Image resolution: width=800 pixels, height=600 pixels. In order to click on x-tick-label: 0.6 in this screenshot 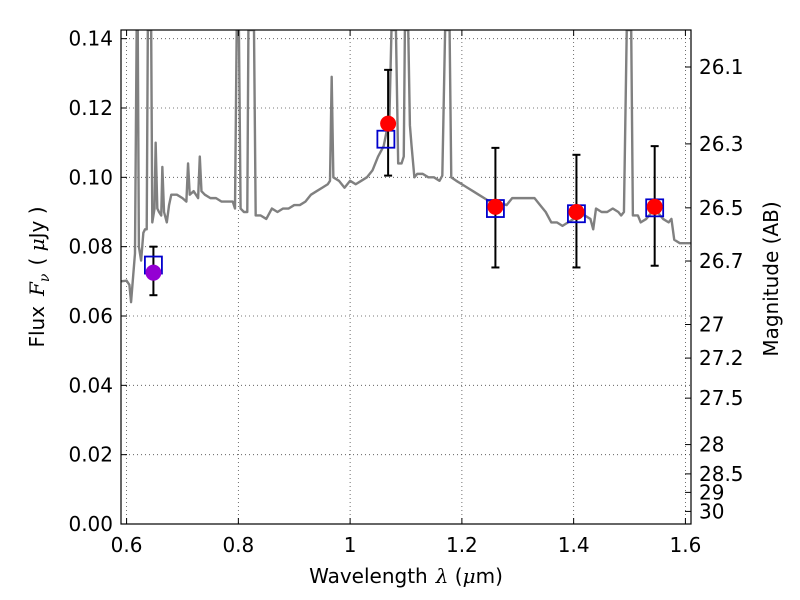, I will do `click(127, 545)`.